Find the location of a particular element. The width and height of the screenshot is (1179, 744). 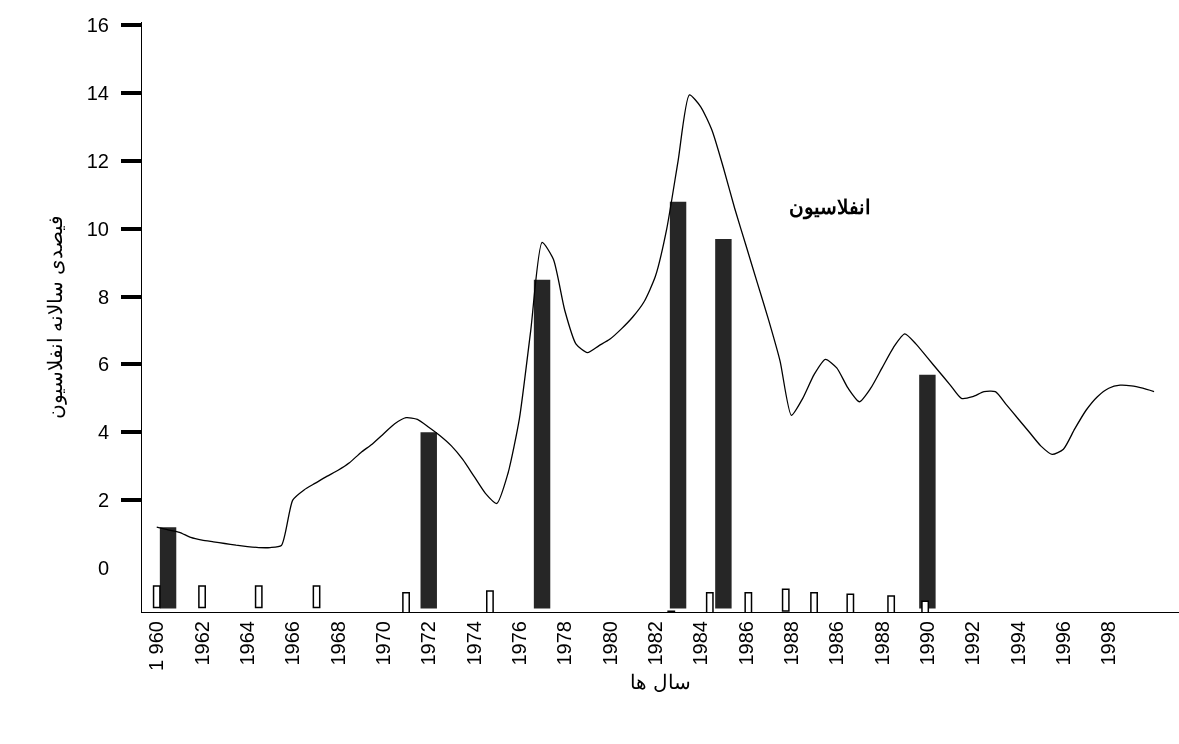

x-tick-label: 1990 is located at coordinates (926, 643).